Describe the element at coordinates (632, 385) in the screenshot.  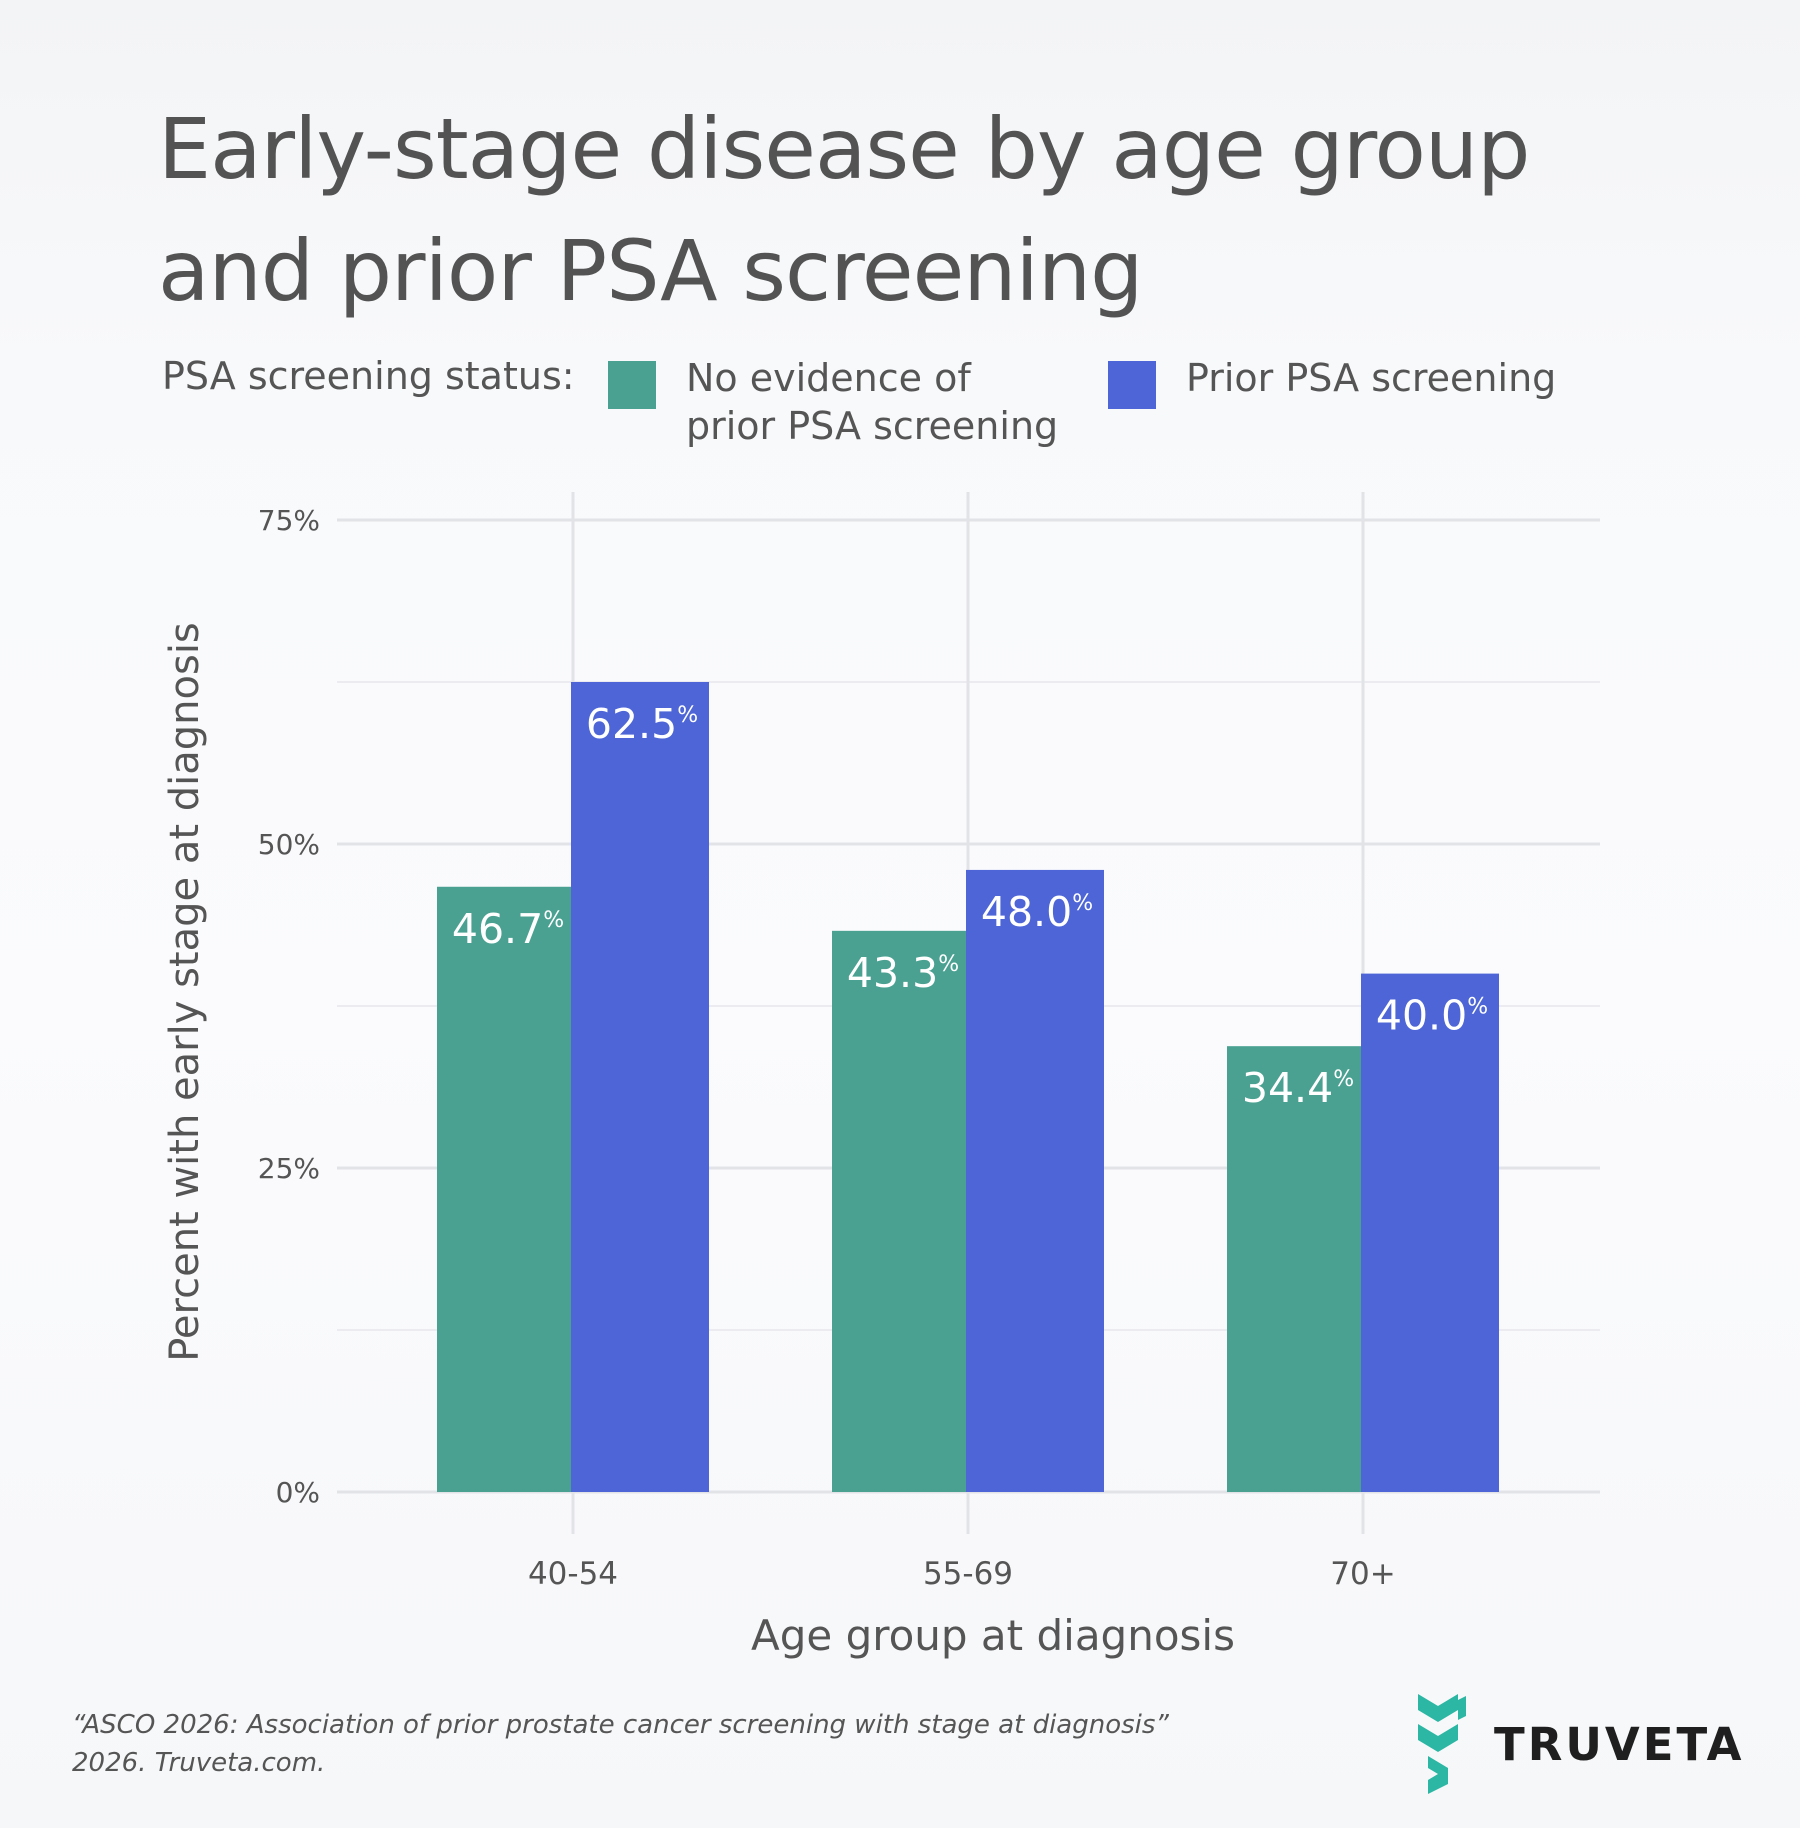
I see `legend-swatch-no-screening` at that location.